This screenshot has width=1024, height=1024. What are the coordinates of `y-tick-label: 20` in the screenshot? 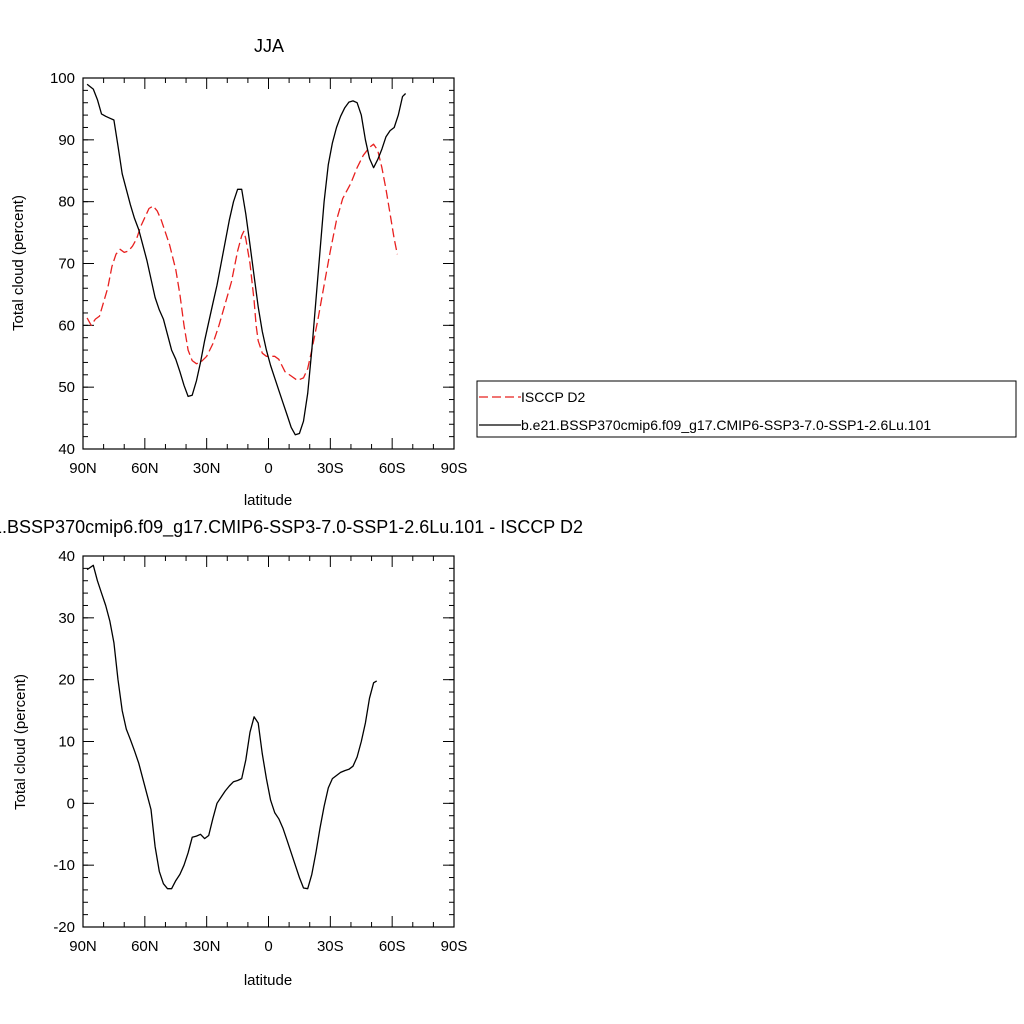 It's located at (66, 680).